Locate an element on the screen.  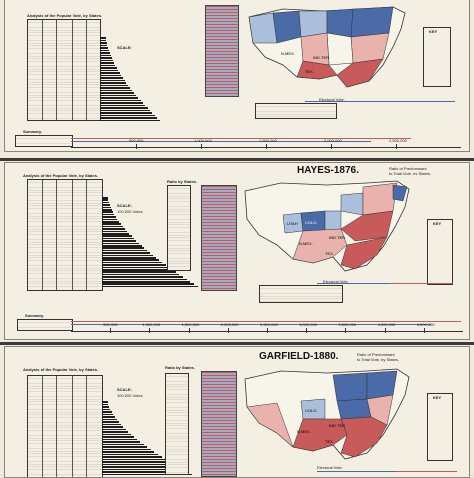
scale-value: 100,000 Votes is located at coordinates (130, 395).